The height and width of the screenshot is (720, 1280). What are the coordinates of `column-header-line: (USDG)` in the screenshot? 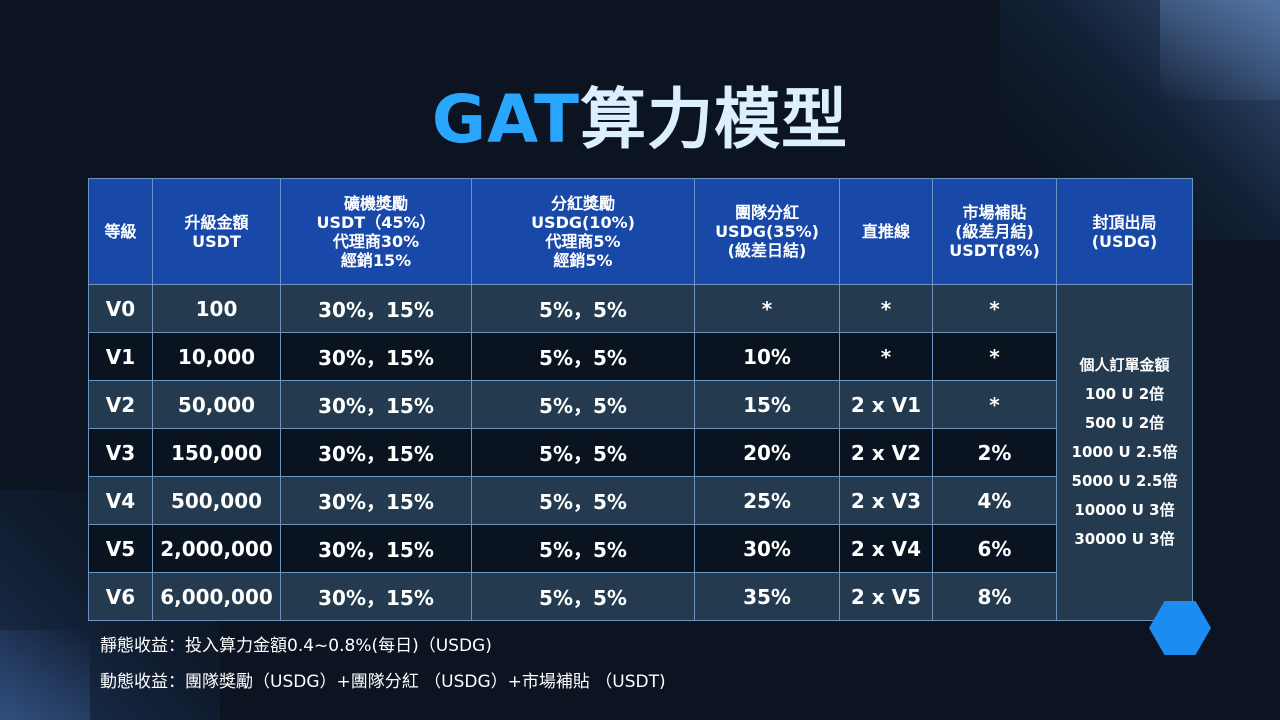 It's located at (1124, 241).